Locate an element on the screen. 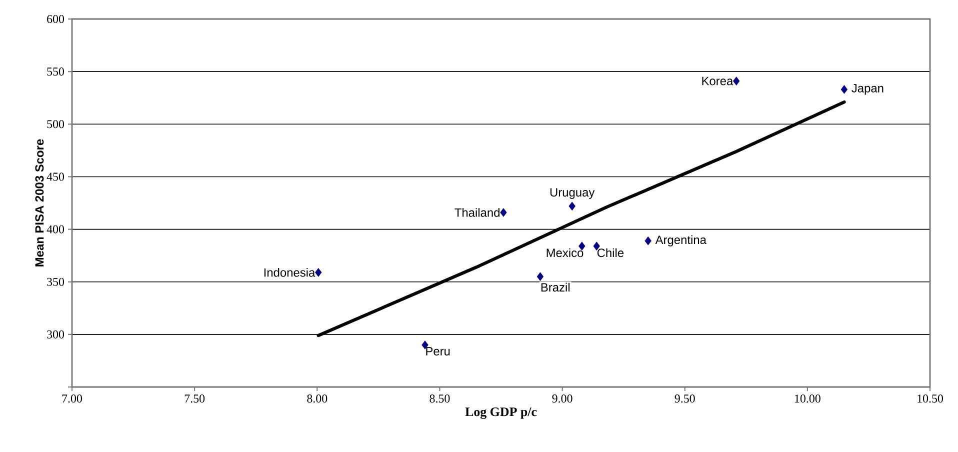 The height and width of the screenshot is (452, 958). y-tick-label: 550 is located at coordinates (55, 72).